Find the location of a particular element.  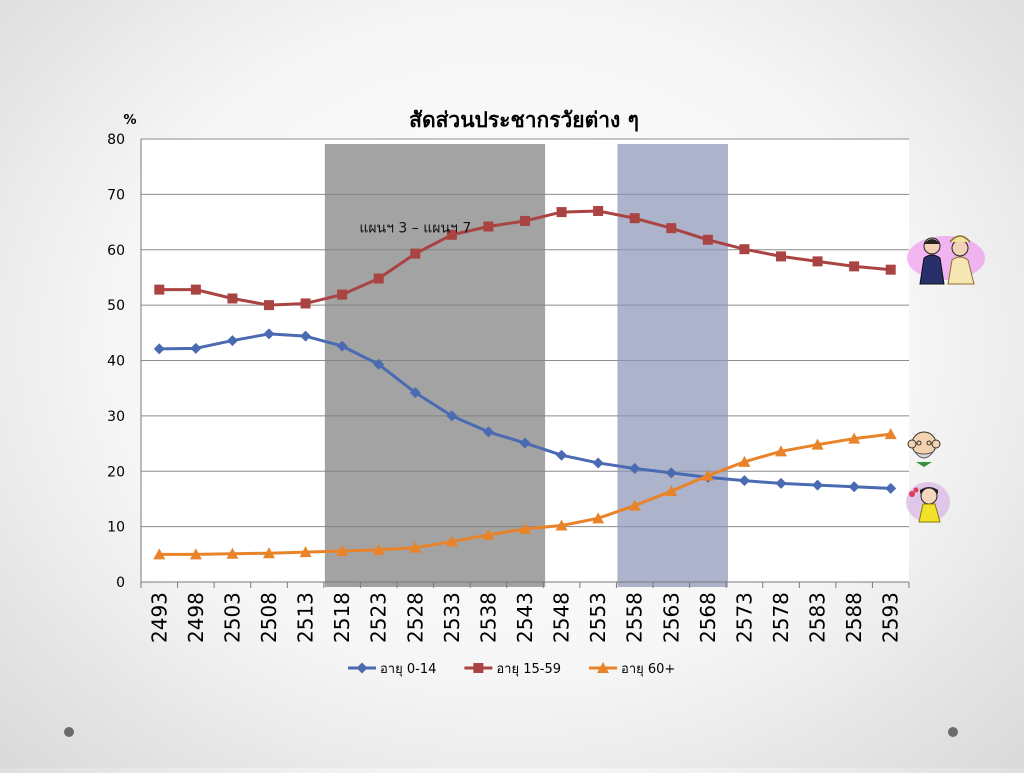

child-with-flower-icon is located at coordinates (928, 502).